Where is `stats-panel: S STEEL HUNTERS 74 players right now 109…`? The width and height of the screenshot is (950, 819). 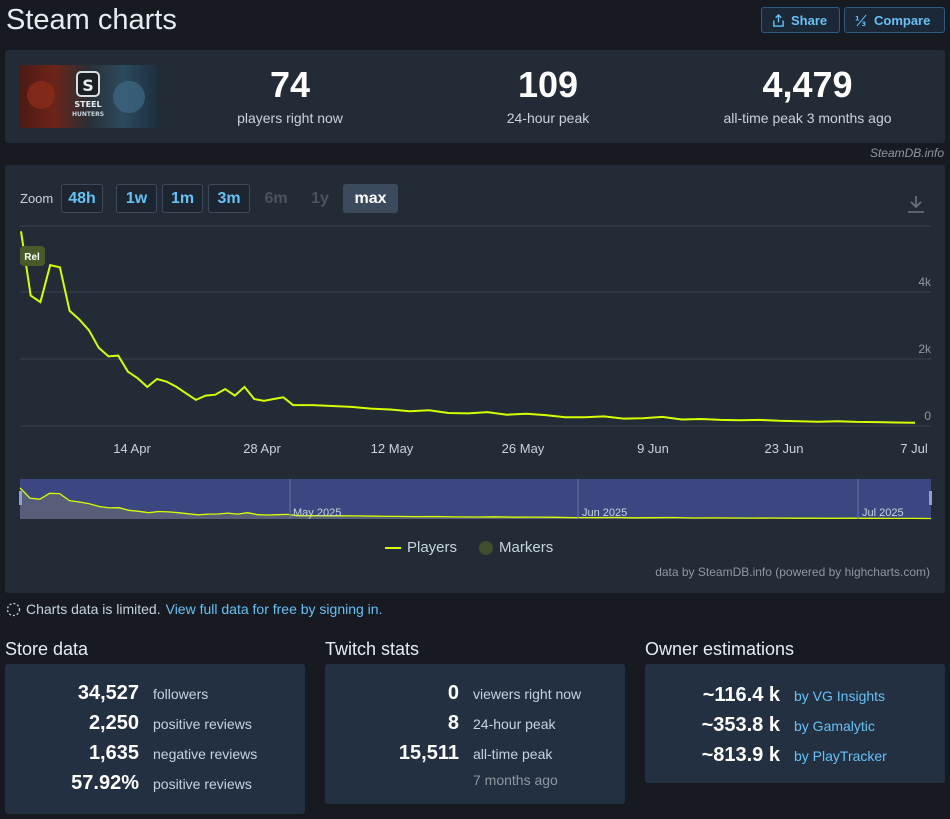 stats-panel: S STEEL HUNTERS 74 players right now 109… is located at coordinates (475, 96).